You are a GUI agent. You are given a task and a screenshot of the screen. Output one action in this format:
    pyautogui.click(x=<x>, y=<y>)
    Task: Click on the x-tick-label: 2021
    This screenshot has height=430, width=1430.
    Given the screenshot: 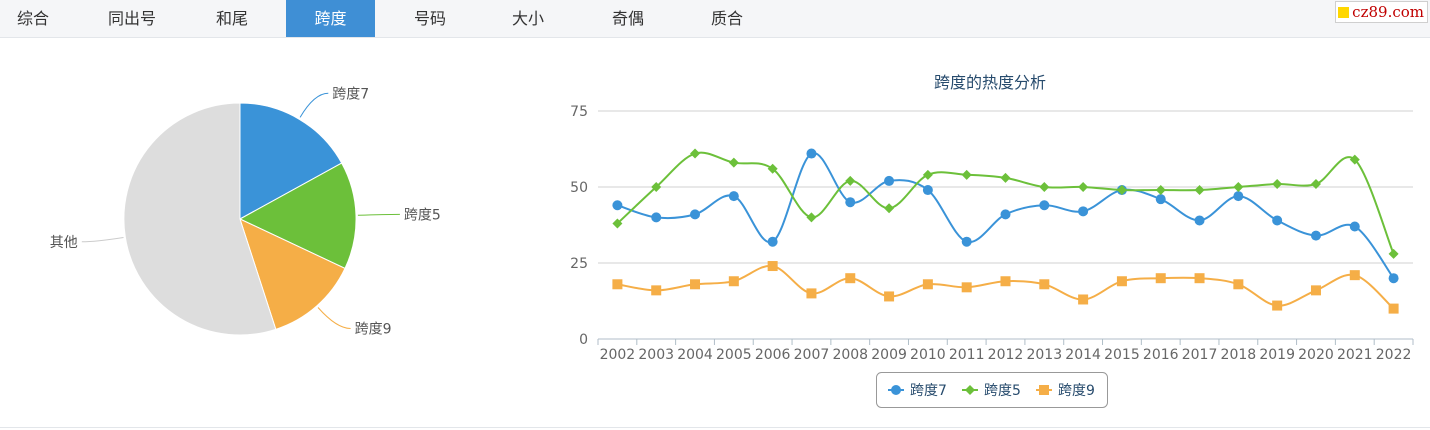 What is the action you would take?
    pyautogui.click(x=1355, y=355)
    